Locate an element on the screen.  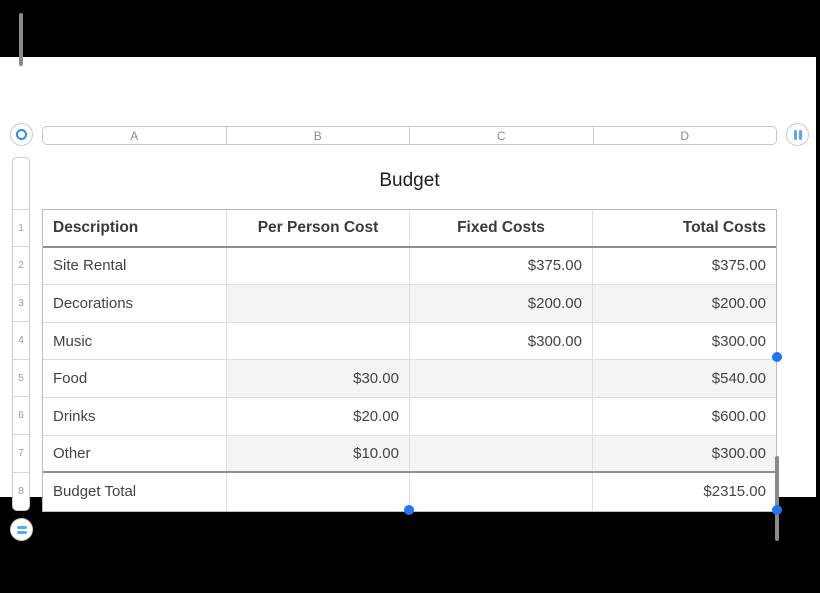
cell-per-person: $10.00 is located at coordinates (318, 453).